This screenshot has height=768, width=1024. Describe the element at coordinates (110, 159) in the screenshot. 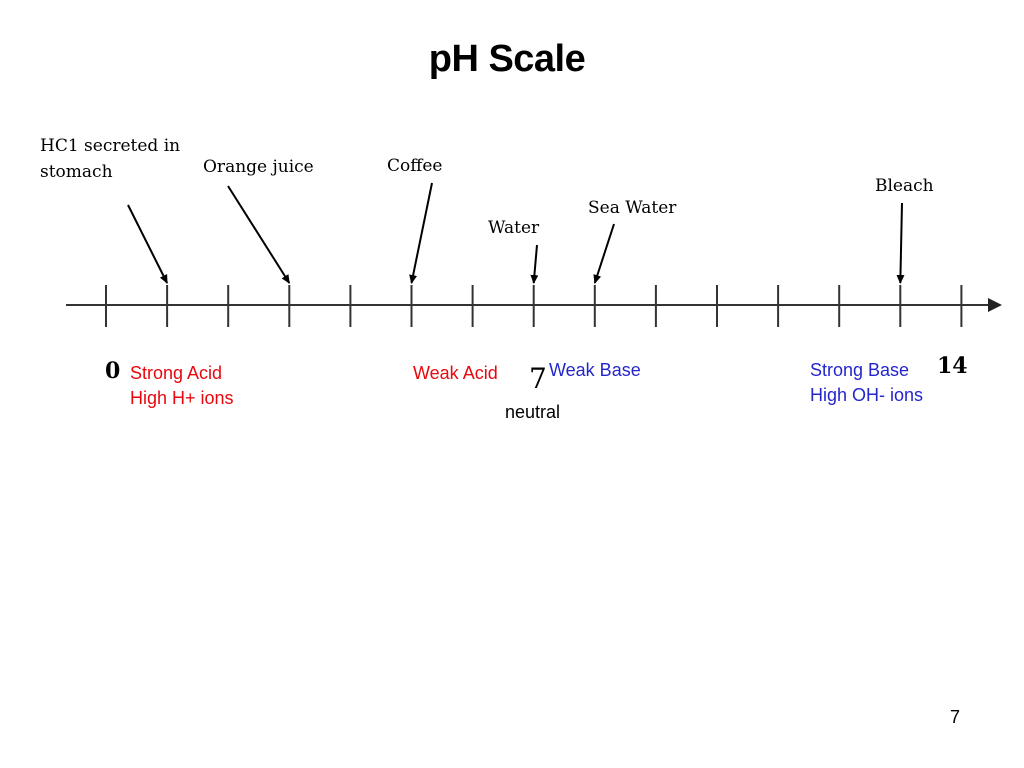

I see `hcl-caption: HC1 secreted in stomach` at that location.